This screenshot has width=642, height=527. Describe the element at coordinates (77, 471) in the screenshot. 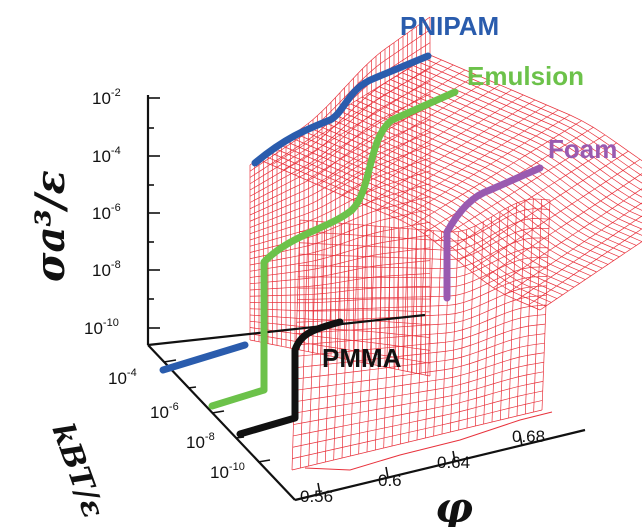

I see `z-axis-title: kBT/ε` at that location.